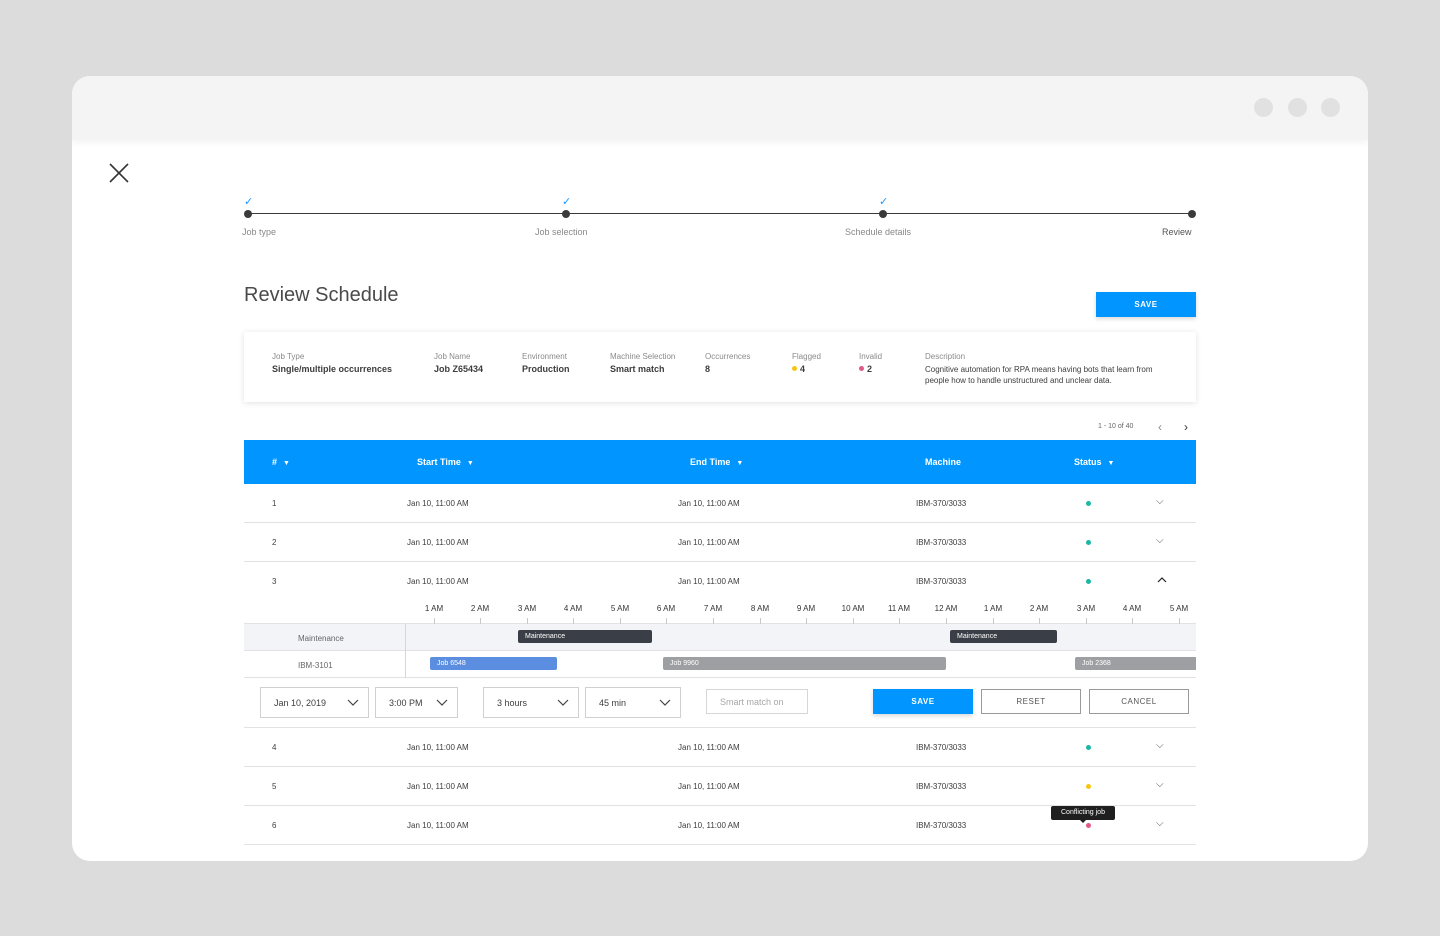  What do you see at coordinates (946, 608) in the screenshot?
I see `hour-label: 12 AM` at bounding box center [946, 608].